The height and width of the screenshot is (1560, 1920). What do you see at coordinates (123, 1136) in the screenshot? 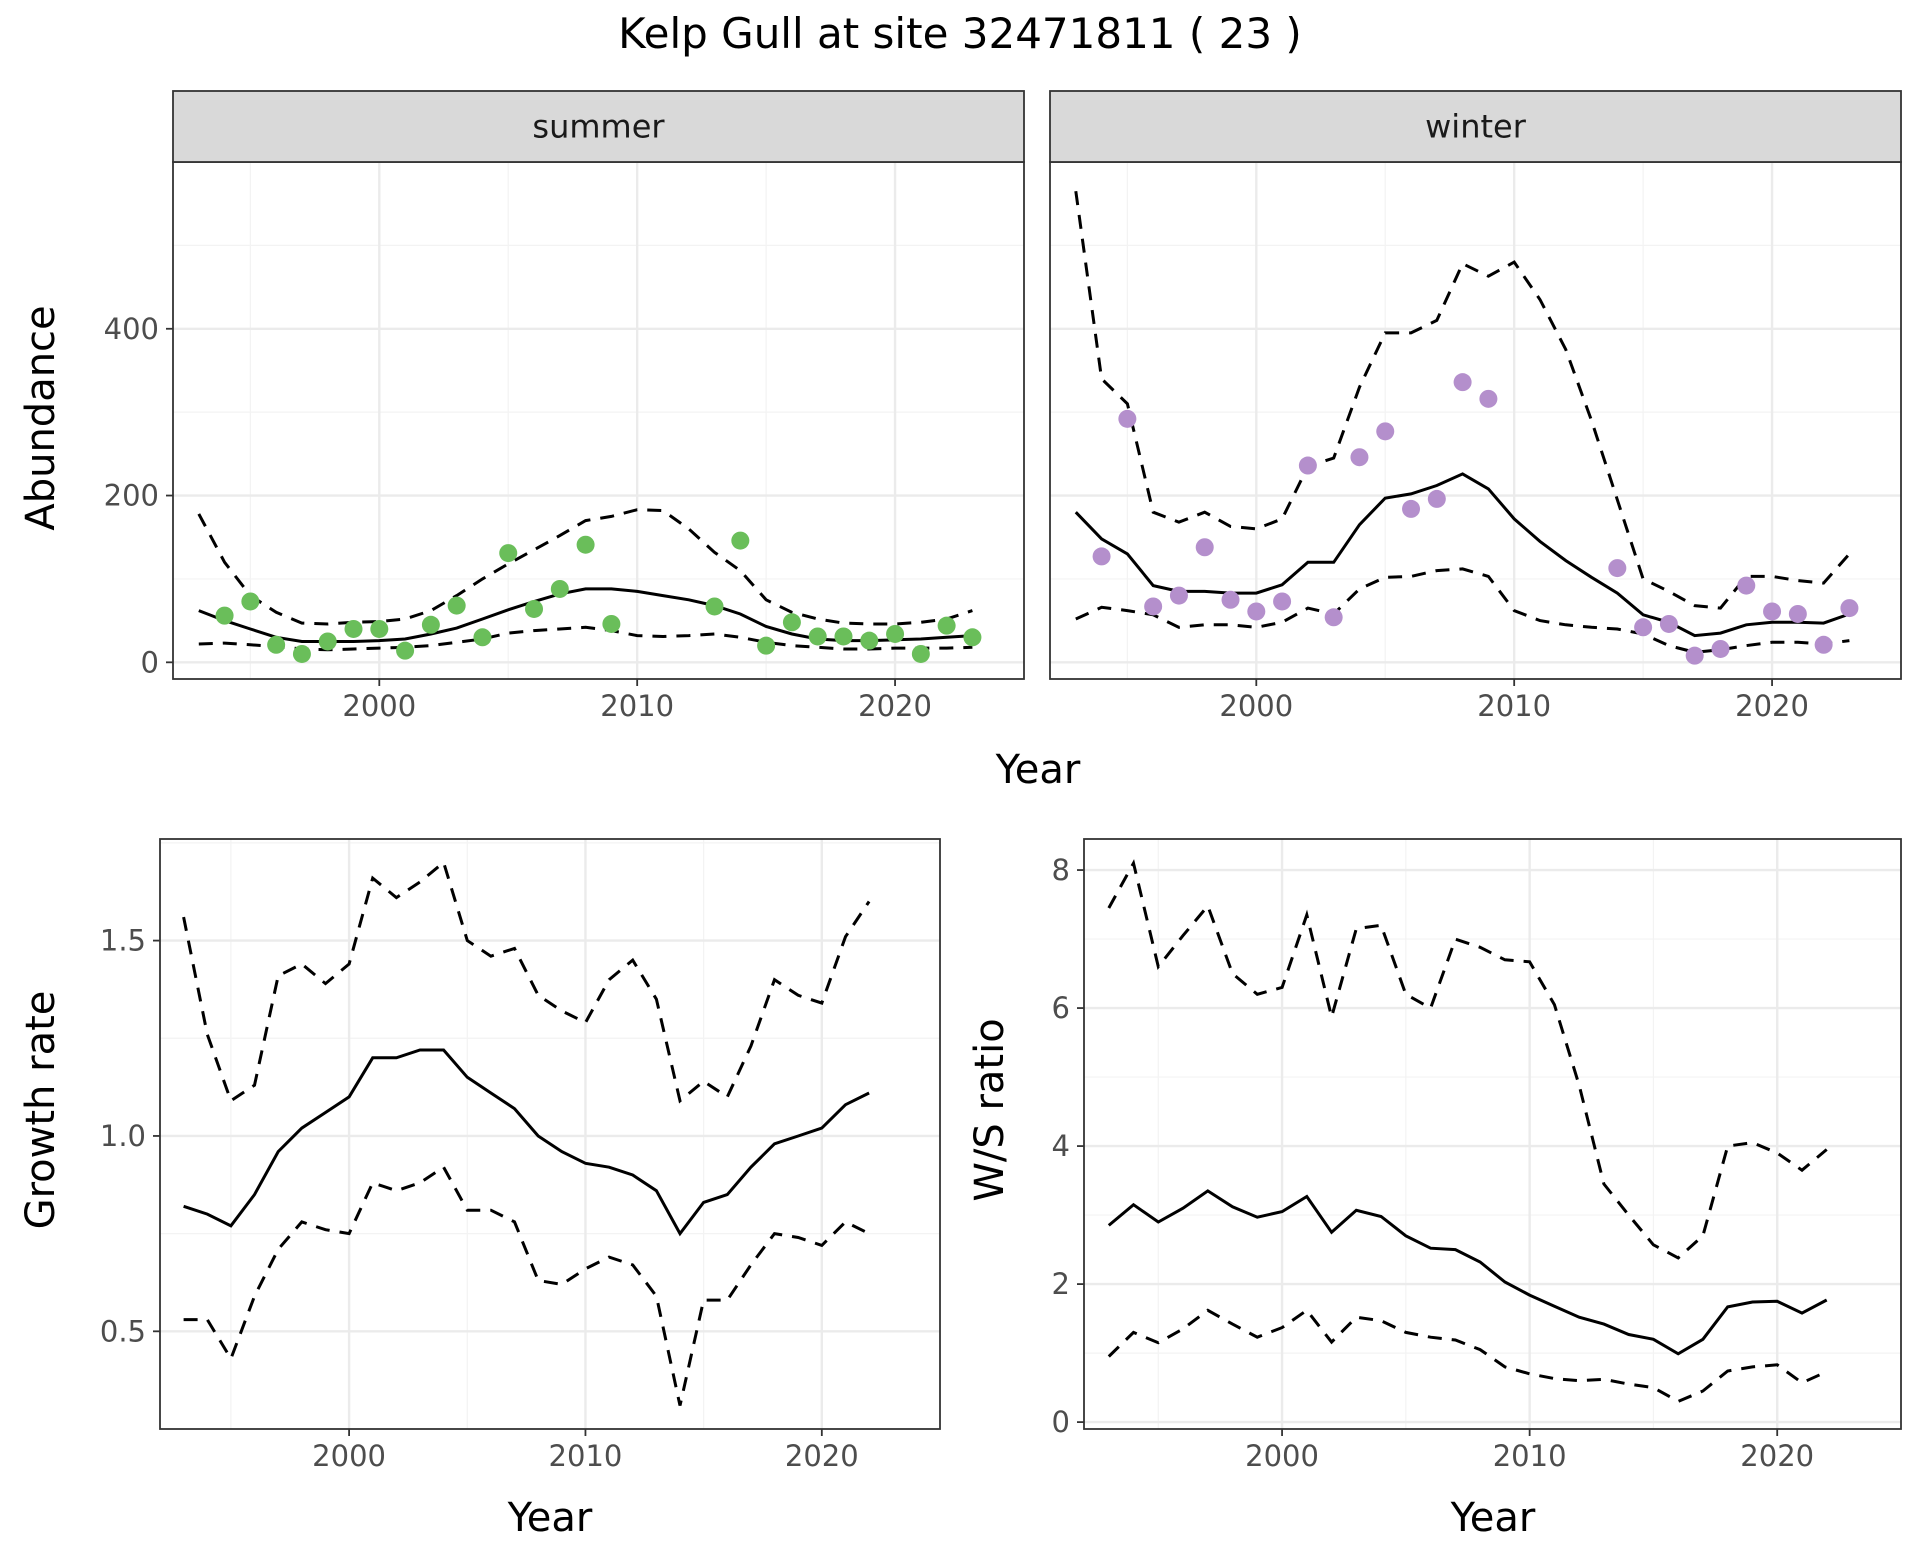
I see `y-tick-label: 1.0` at bounding box center [123, 1136].